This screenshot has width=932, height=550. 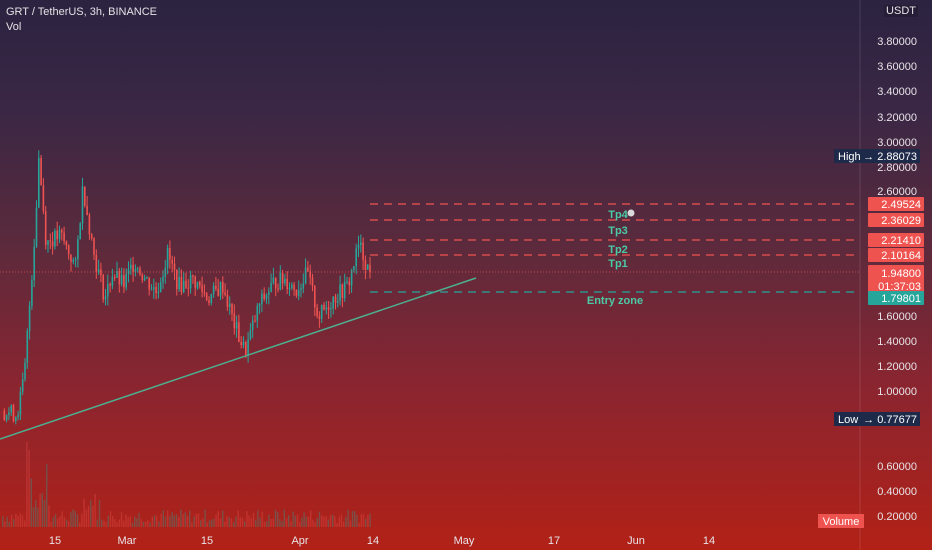 I want to click on tp1-price-tag-box, so click(x=896, y=255).